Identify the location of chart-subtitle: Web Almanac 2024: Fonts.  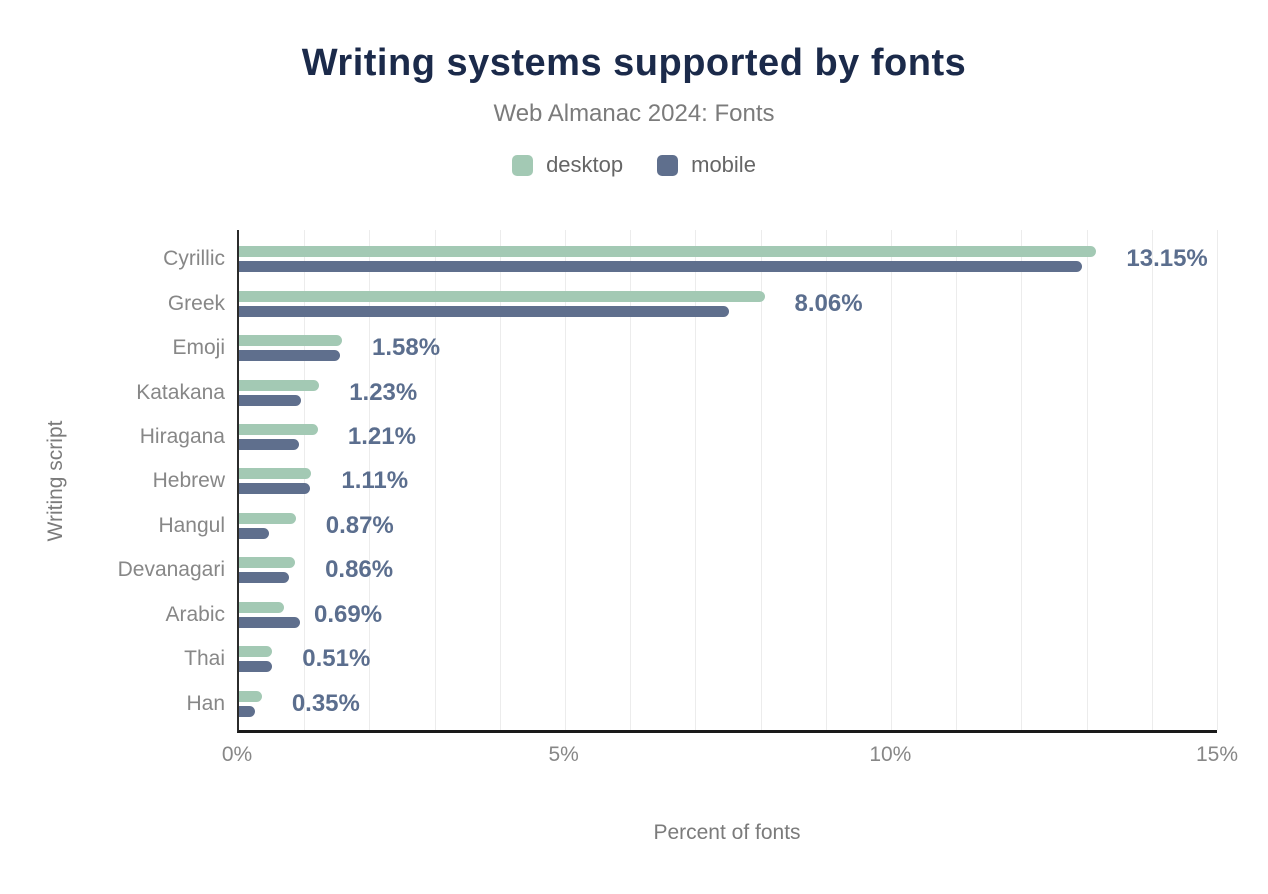
(634, 113).